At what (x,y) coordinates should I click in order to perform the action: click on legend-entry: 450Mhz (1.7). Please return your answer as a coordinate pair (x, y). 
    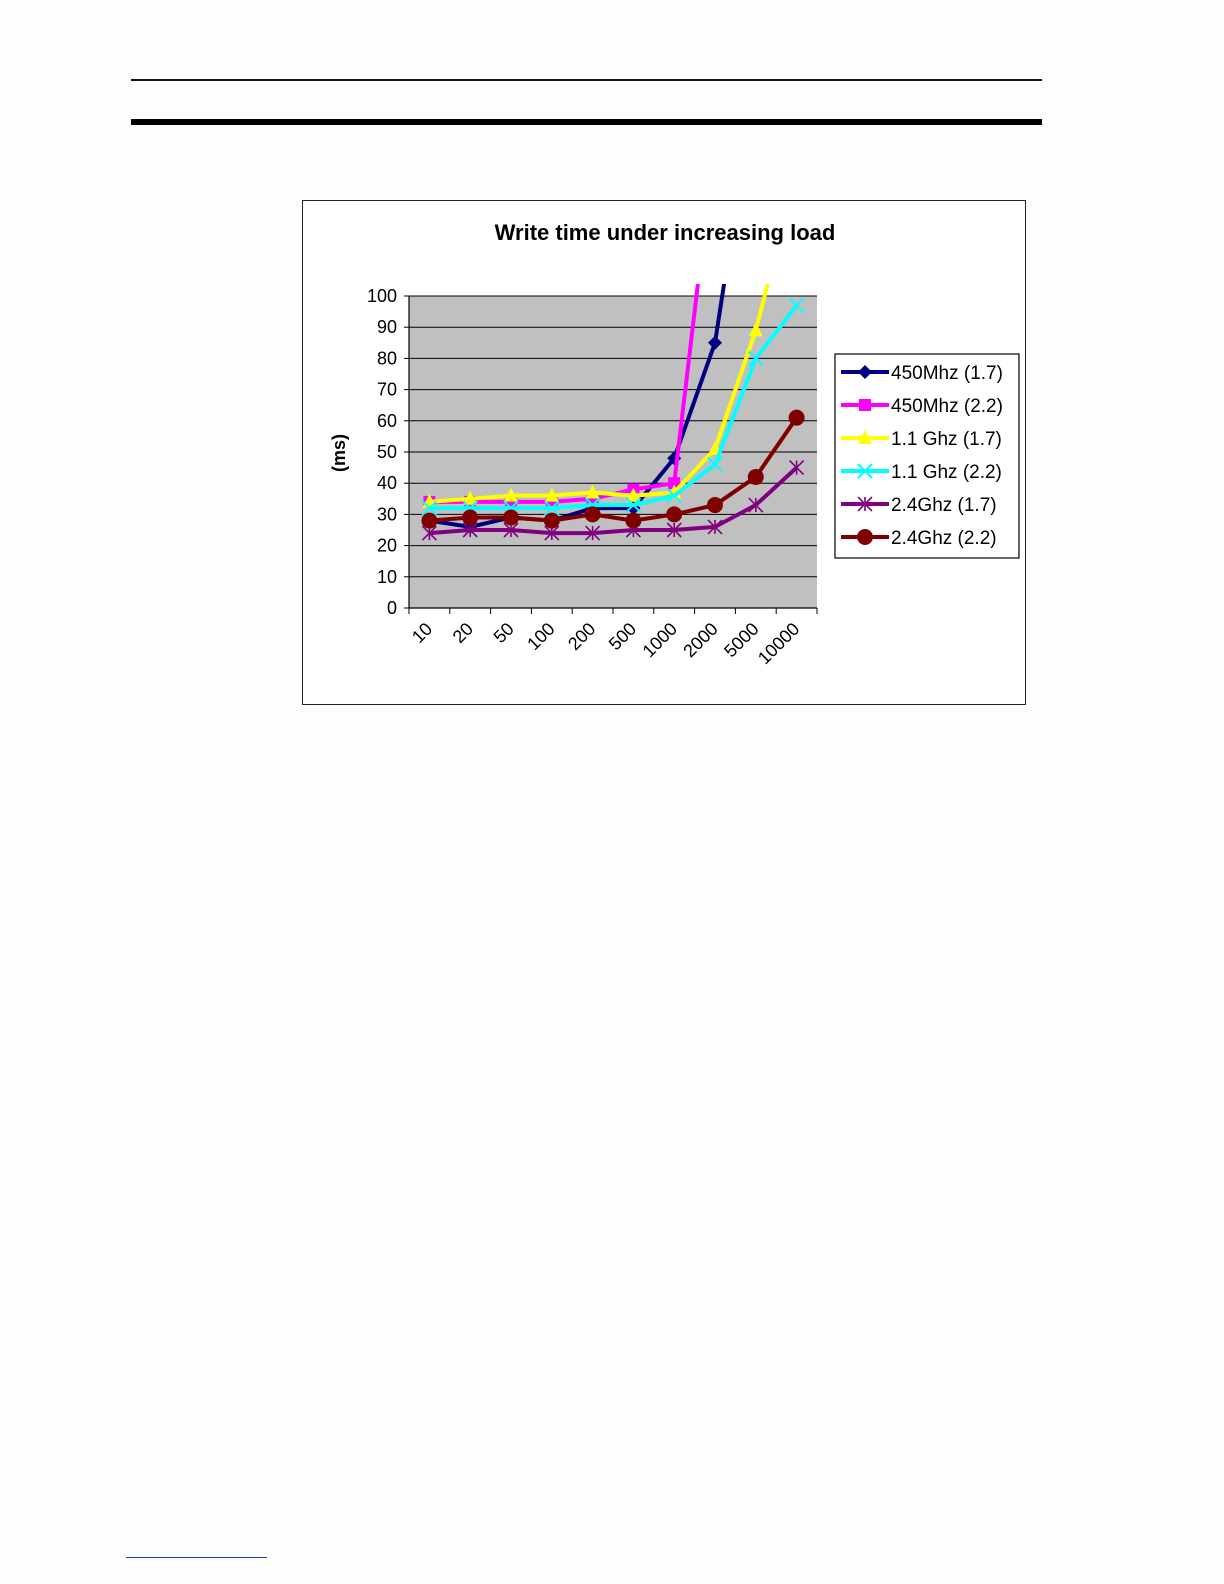
    Looking at the image, I should click on (947, 373).